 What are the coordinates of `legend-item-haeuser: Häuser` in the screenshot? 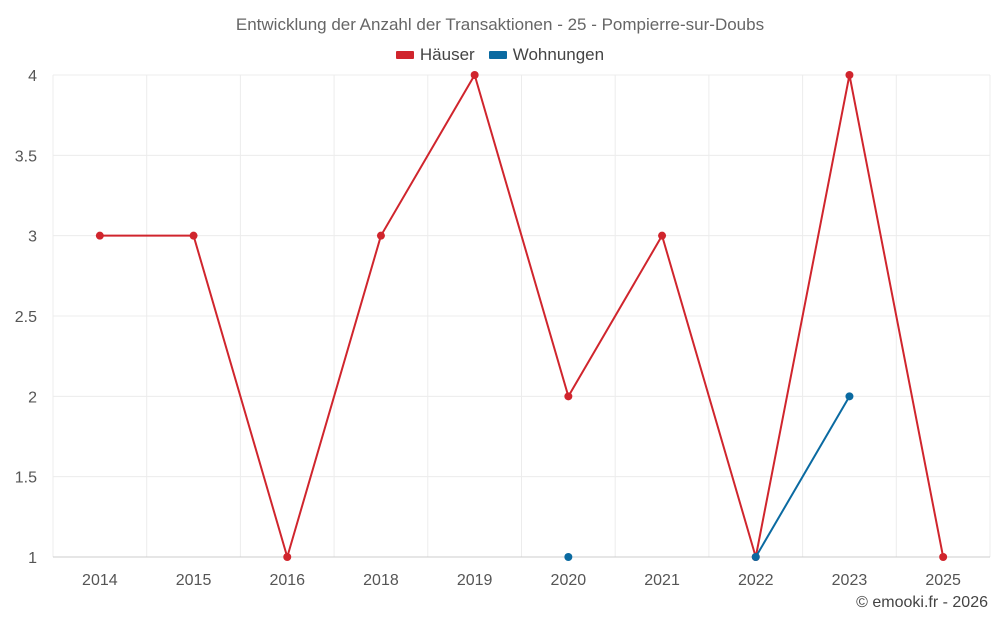 It's located at (435, 55).